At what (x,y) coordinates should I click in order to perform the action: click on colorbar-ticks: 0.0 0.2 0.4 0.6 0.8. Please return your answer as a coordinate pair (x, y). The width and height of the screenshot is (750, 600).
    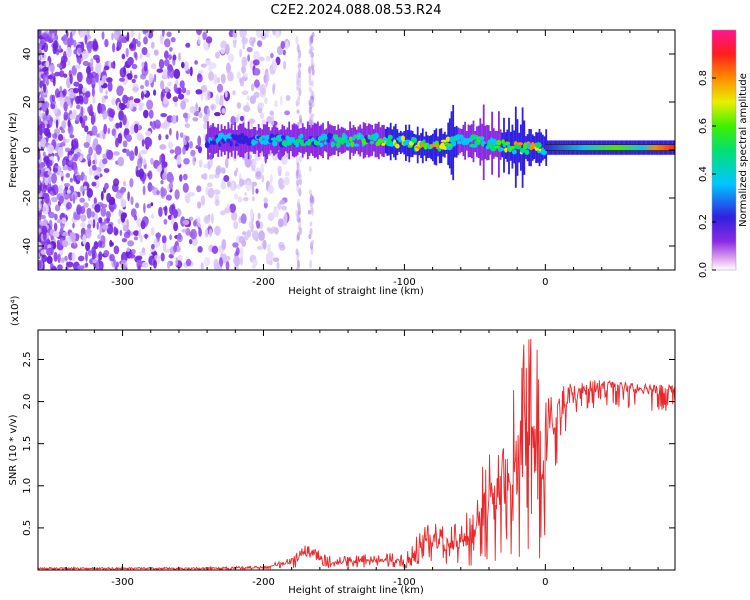
    Looking at the image, I should click on (707, 174).